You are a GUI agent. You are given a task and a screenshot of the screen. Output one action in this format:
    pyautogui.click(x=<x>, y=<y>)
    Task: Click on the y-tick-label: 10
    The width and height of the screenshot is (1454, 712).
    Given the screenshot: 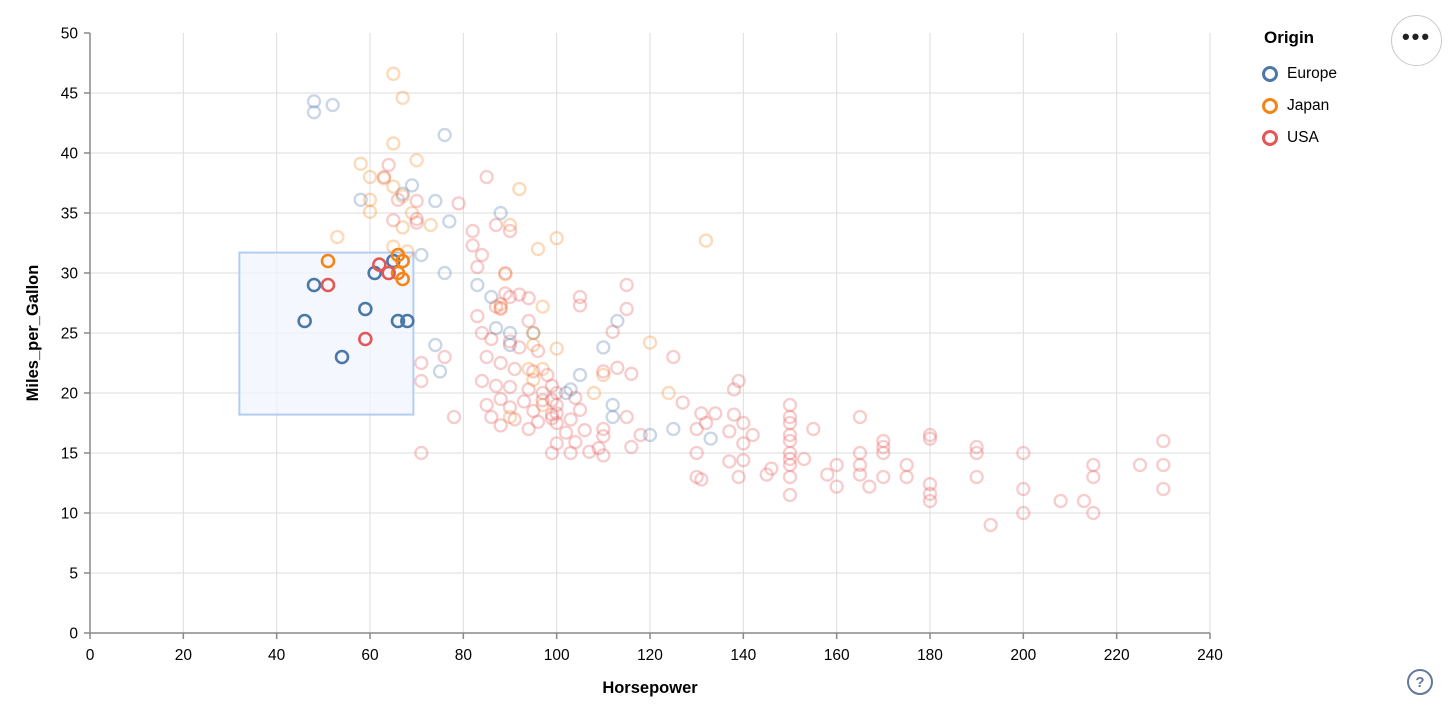 What is the action you would take?
    pyautogui.click(x=70, y=514)
    